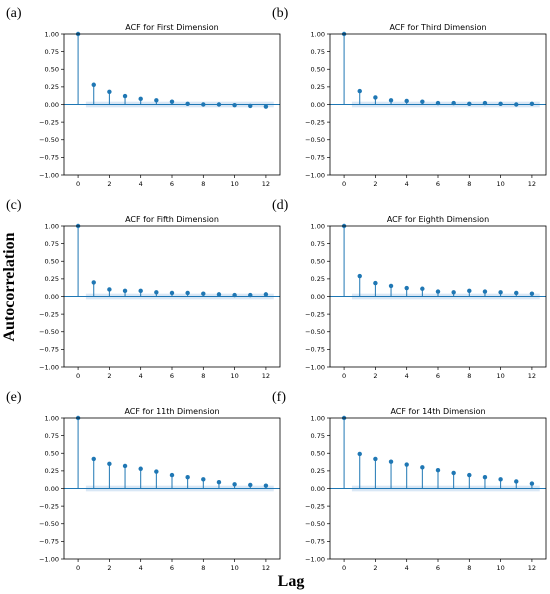 The image size is (550, 594). I want to click on panel-title: ACF for First Dimension, so click(172, 27).